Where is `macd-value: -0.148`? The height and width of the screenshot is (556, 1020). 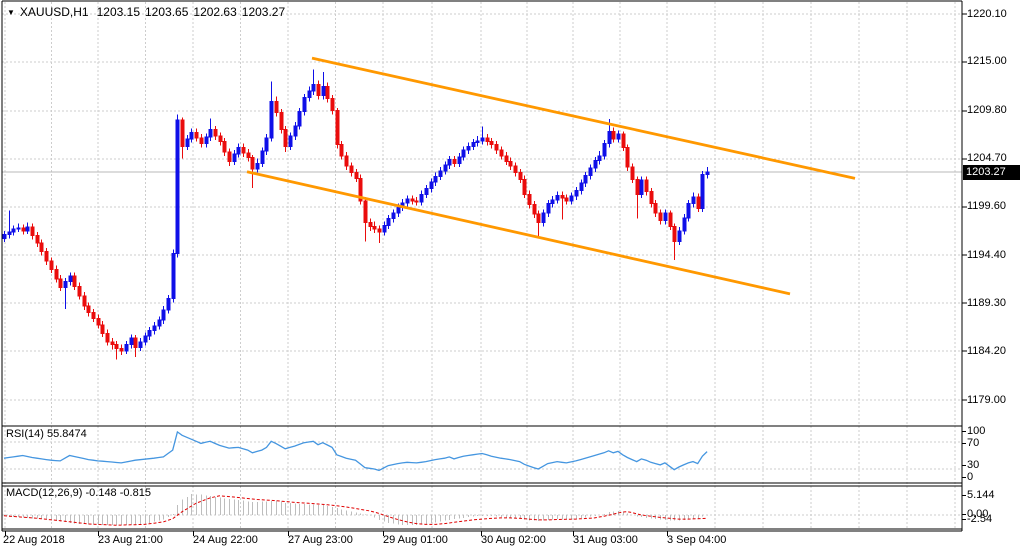
macd-value: -0.148 is located at coordinates (101, 493).